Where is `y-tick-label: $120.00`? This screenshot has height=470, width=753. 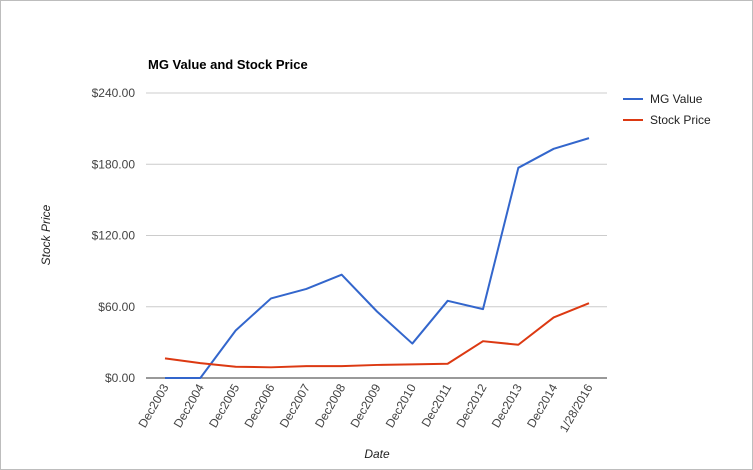 y-tick-label: $120.00 is located at coordinates (114, 236).